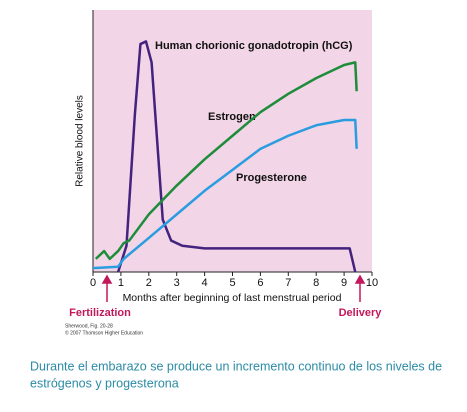  I want to click on x-tick-label: 10, so click(372, 283).